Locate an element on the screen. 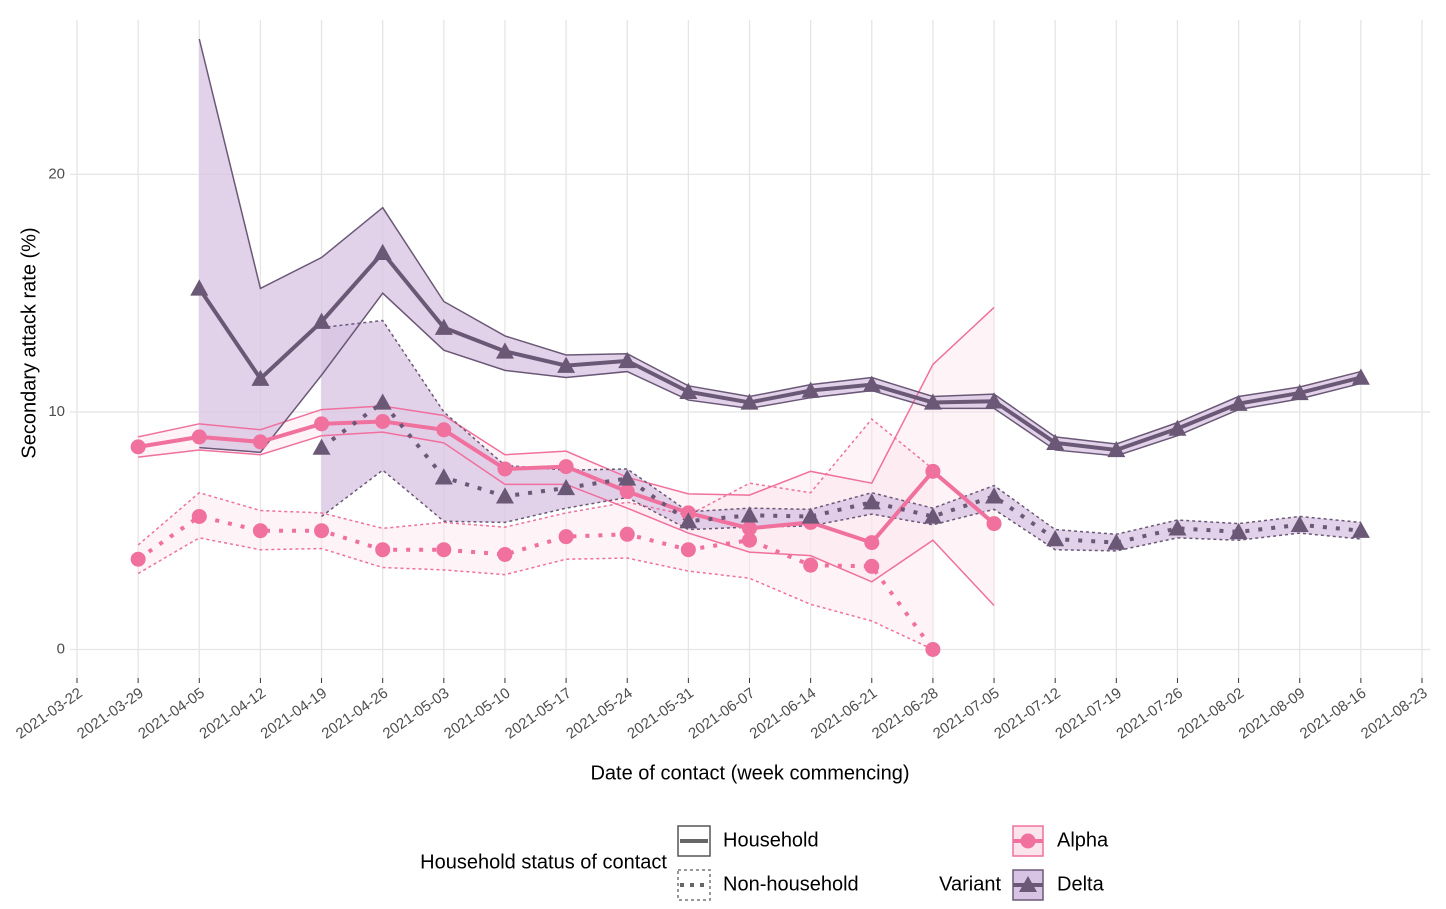 The height and width of the screenshot is (909, 1446). legend-label: Delta is located at coordinates (1081, 884).